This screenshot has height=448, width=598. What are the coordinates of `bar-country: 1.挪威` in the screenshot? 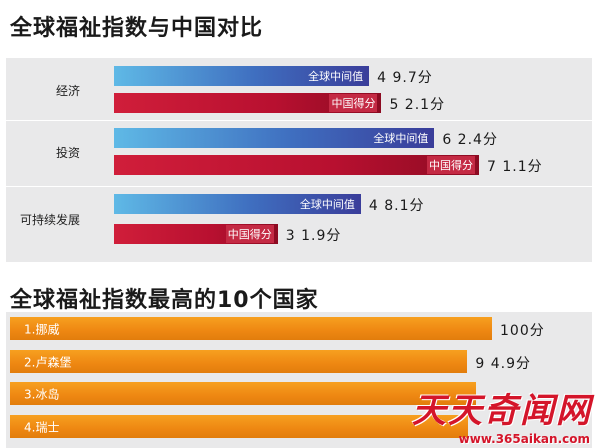 It's located at (251, 328).